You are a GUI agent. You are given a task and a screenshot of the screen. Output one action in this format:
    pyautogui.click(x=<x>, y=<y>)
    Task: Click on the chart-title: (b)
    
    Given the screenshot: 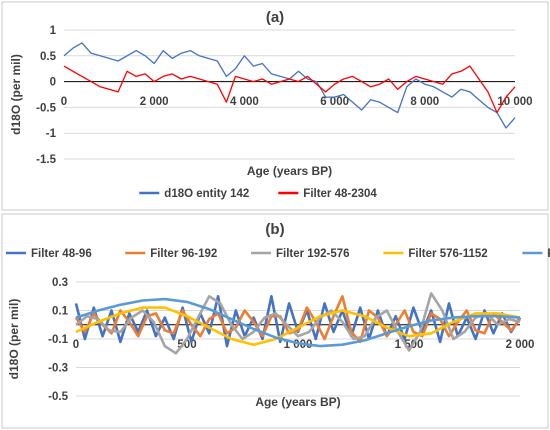 What is the action you would take?
    pyautogui.click(x=274, y=229)
    